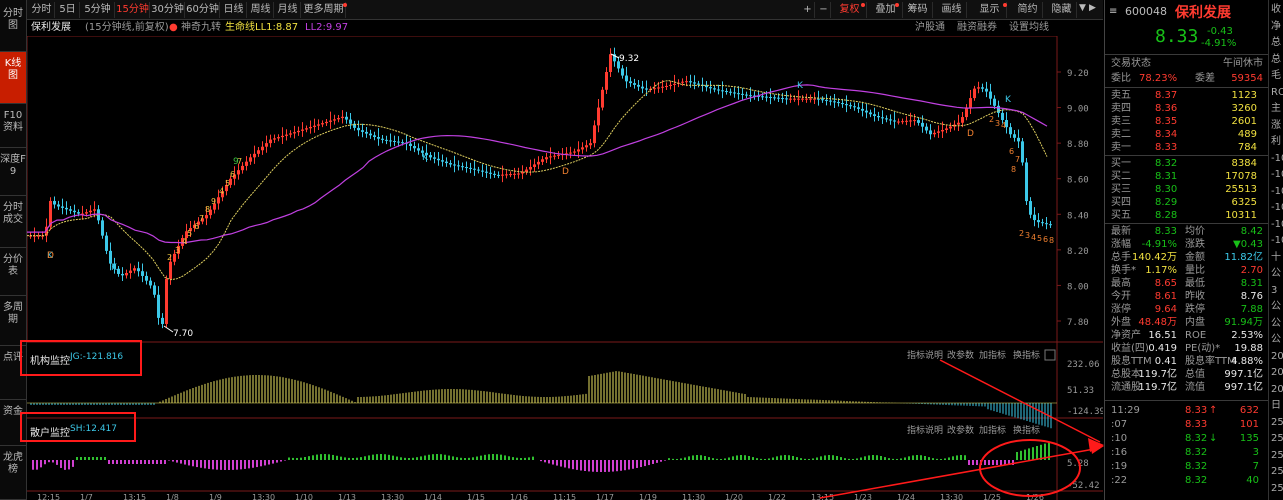  What do you see at coordinates (1187, 375) in the screenshot?
I see `stat-row: 总股本 119.7亿 总值 997.1亿` at bounding box center [1187, 375].